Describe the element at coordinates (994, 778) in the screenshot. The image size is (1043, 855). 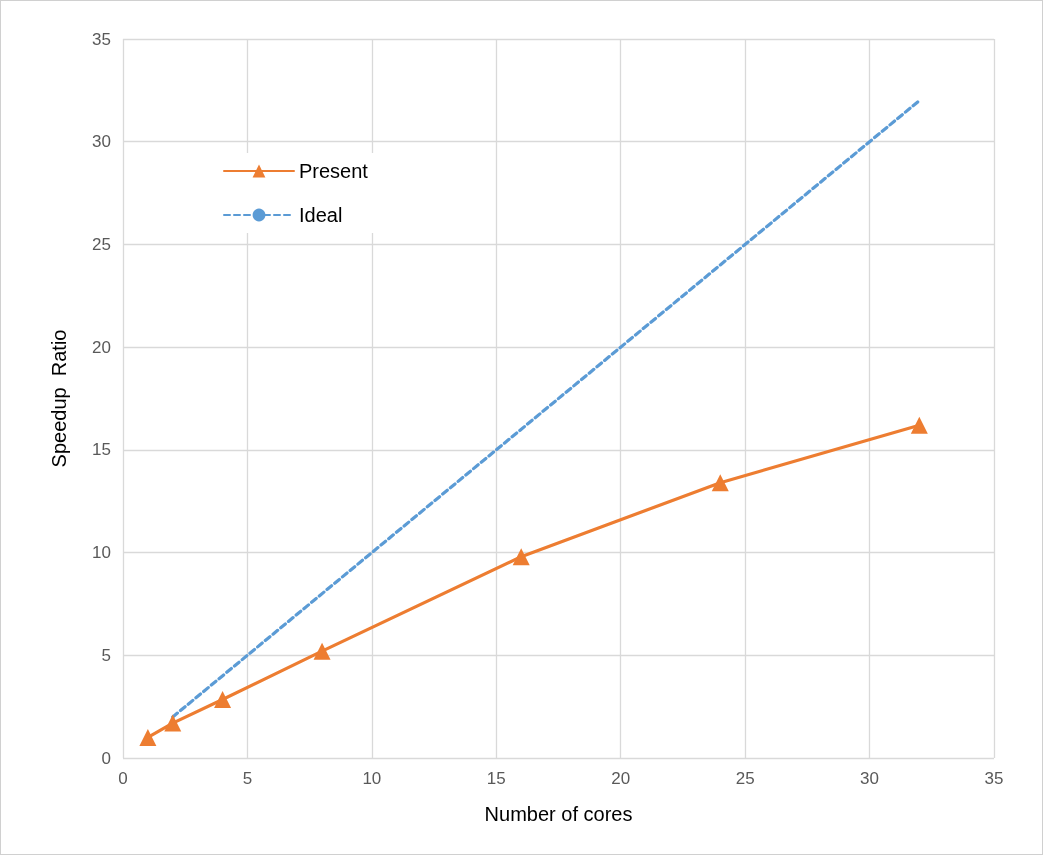
I see `x-tick-label: 35` at that location.